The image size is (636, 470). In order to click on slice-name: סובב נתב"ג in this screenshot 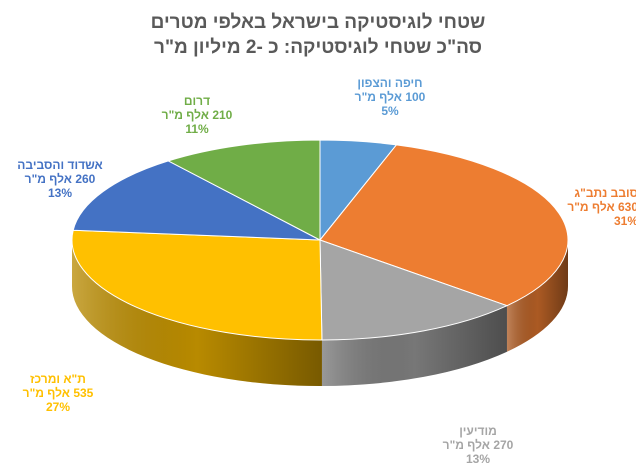, I will do `click(605, 193)`.